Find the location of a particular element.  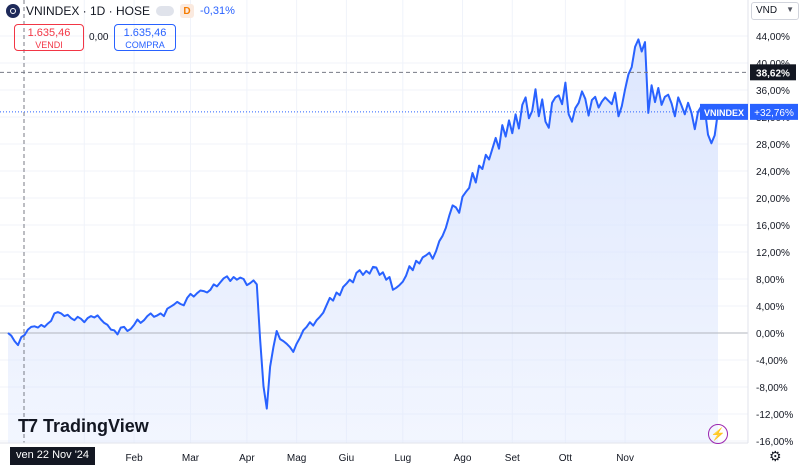

chevron-down-icon: ▼ is located at coordinates (790, 9).